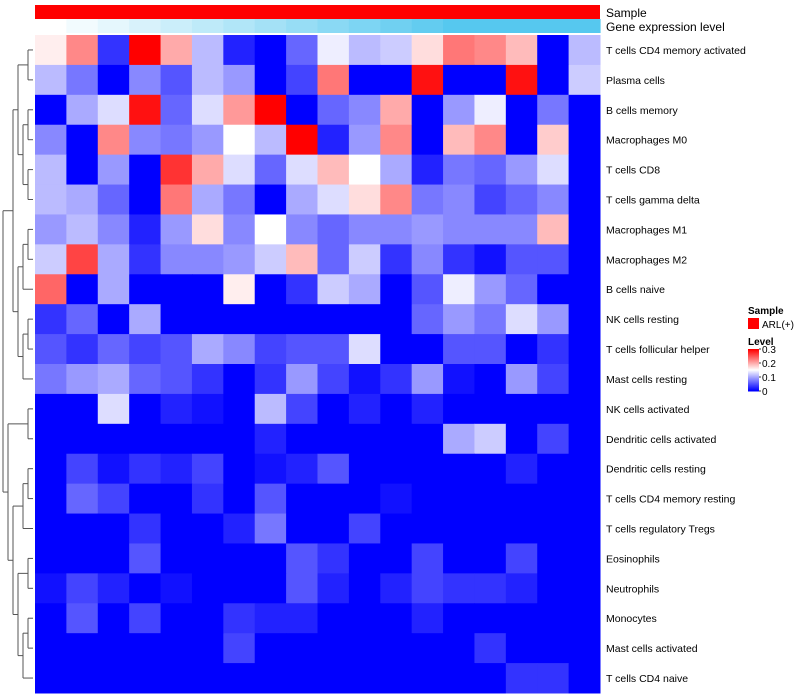 This screenshot has width=800, height=700. What do you see at coordinates (635, 290) in the screenshot?
I see `row-label: B cells naive` at bounding box center [635, 290].